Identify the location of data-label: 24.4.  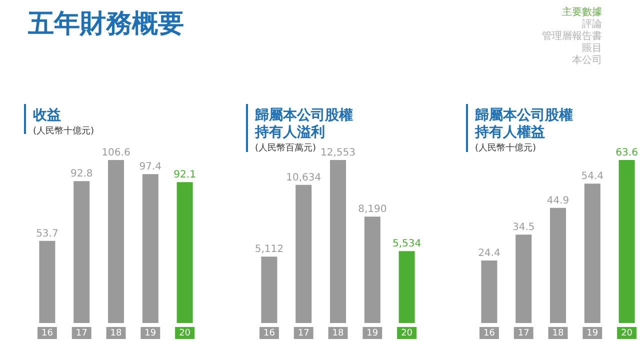
(489, 253).